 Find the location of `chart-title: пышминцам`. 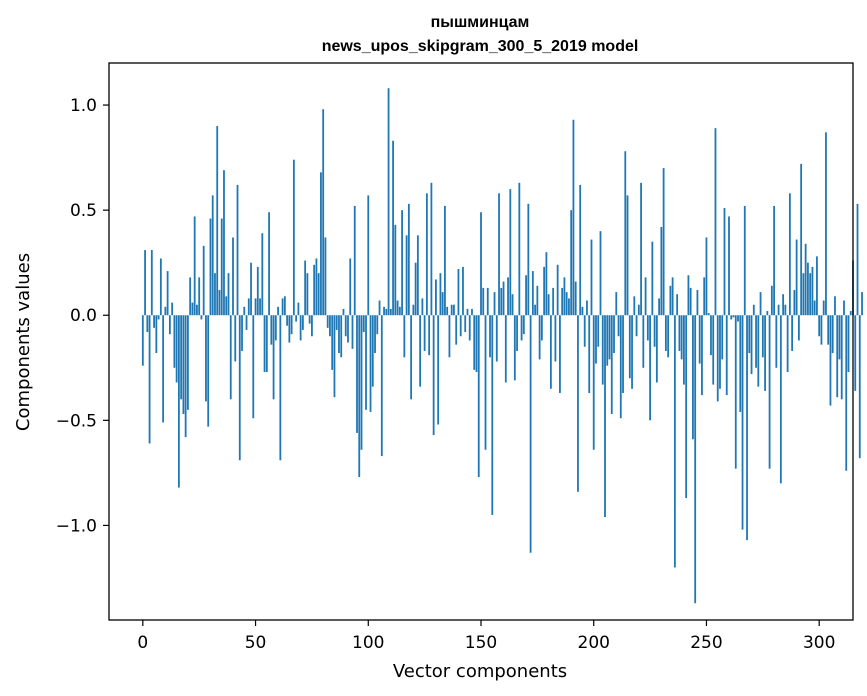

chart-title: пышминцам is located at coordinates (480, 22).